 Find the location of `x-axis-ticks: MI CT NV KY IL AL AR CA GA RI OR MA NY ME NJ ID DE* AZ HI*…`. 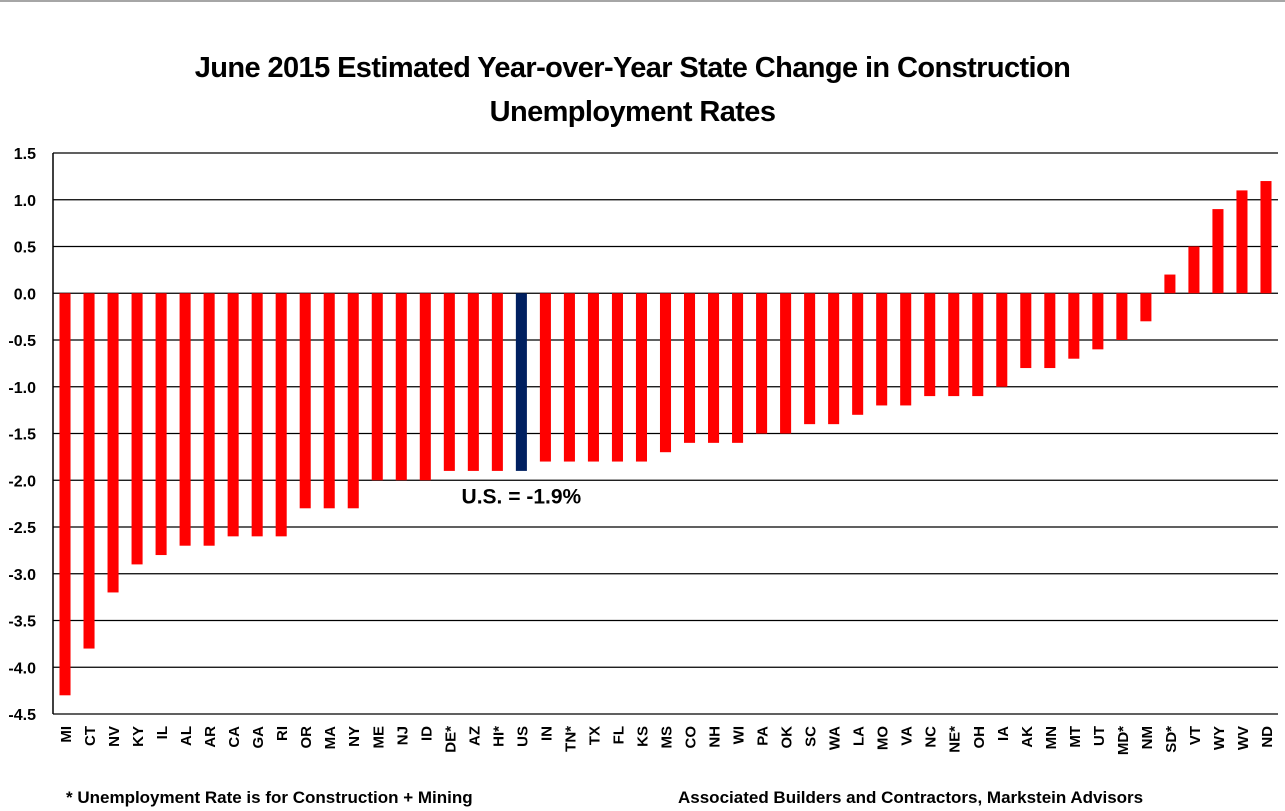

x-axis-ticks: MI CT NV KY IL AL AR CA GA RI OR MA NY ME NJ ID DE* AZ HI*… is located at coordinates (667, 741).